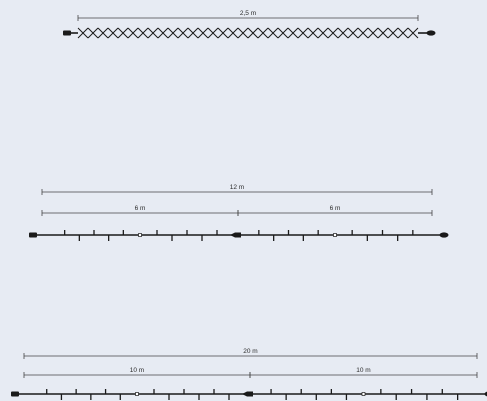 This screenshot has width=487, height=401. Describe the element at coordinates (239, 212) in the screenshot. I see `string-diagram-1: 12 m 6 m 6 m` at that location.